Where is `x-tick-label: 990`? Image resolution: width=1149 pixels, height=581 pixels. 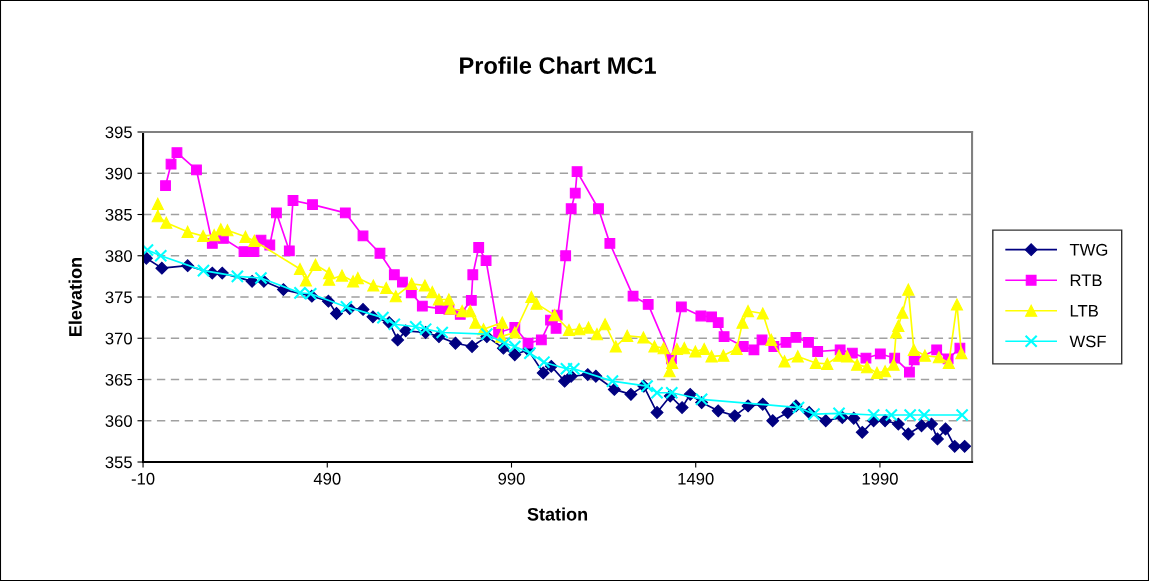
x-tick-label: 990 is located at coordinates (511, 478).